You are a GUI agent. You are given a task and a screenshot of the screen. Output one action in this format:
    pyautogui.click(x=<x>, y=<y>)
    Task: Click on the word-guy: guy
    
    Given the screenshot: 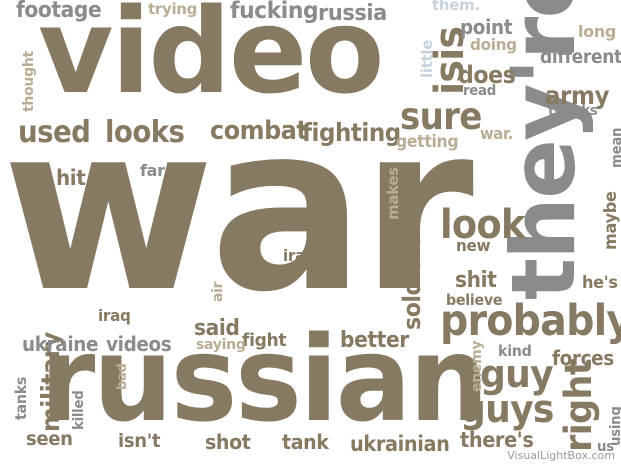 What is the action you would take?
    pyautogui.click(x=517, y=374)
    